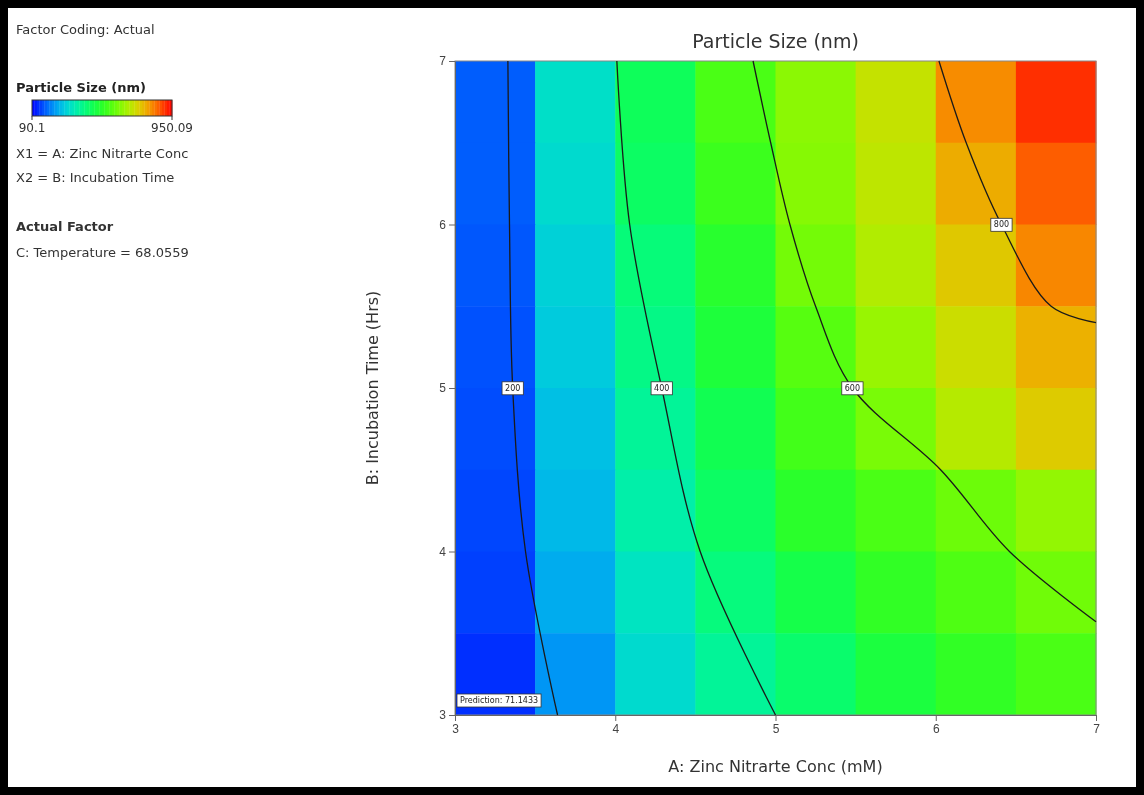 Image resolution: width=1144 pixels, height=795 pixels. What do you see at coordinates (95, 177) in the screenshot?
I see `text: X2 = B: Incubation Time` at bounding box center [95, 177].